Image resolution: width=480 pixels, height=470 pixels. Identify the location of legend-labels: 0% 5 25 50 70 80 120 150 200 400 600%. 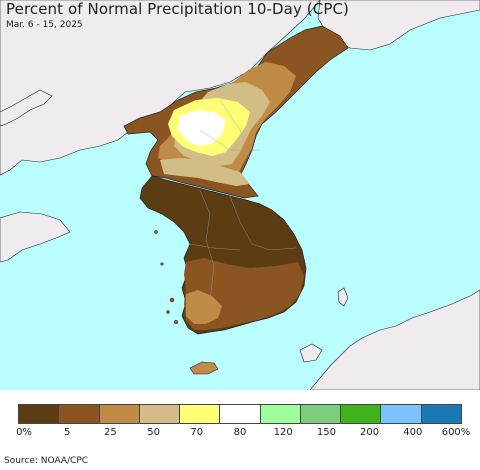
(240, 434).